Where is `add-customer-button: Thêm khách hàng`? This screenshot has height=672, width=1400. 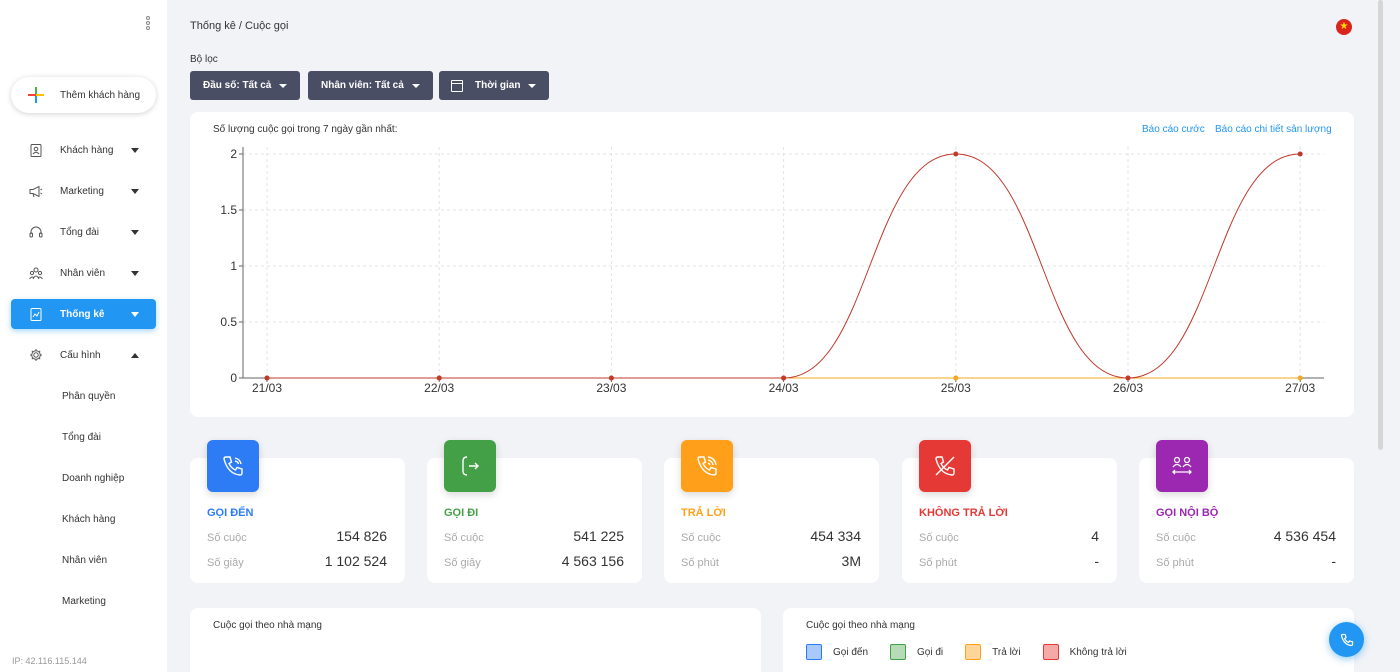
add-customer-button: Thêm khách hàng is located at coordinates (83, 95).